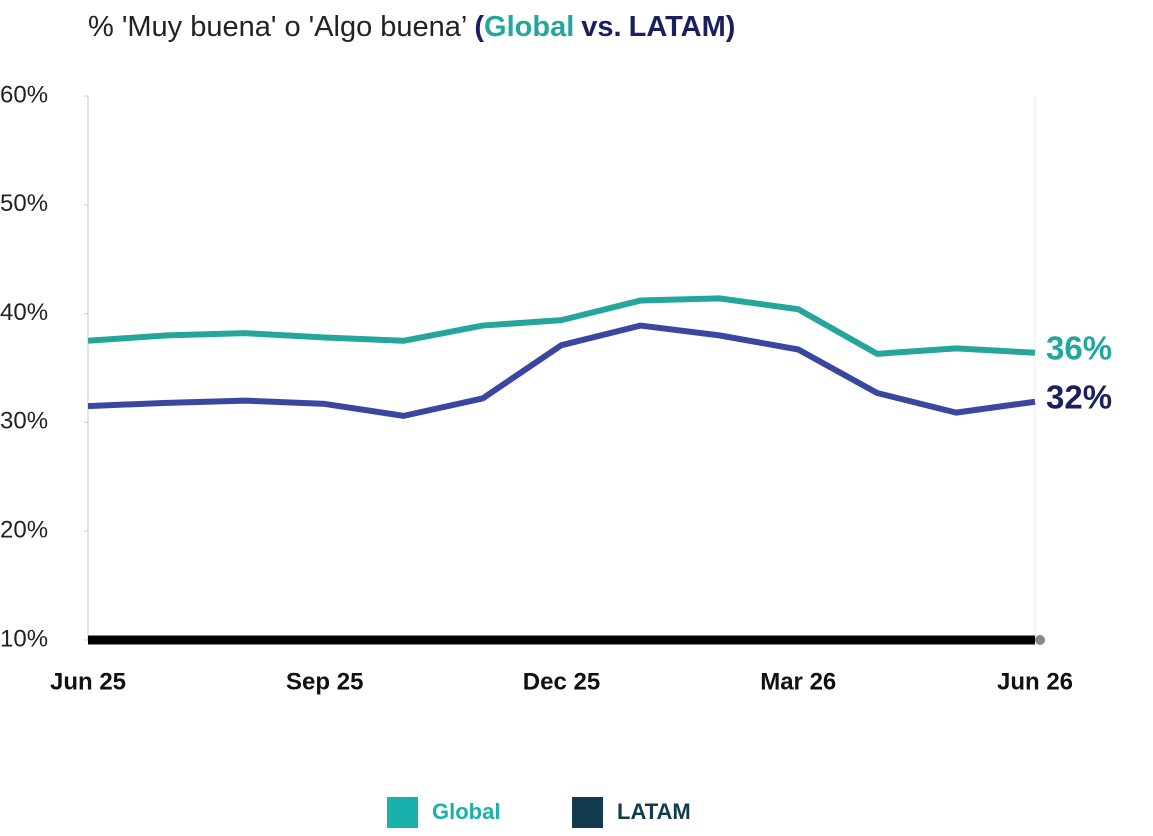 The height and width of the screenshot is (836, 1153). I want to click on y-tick-label: 50%, so click(24, 203).